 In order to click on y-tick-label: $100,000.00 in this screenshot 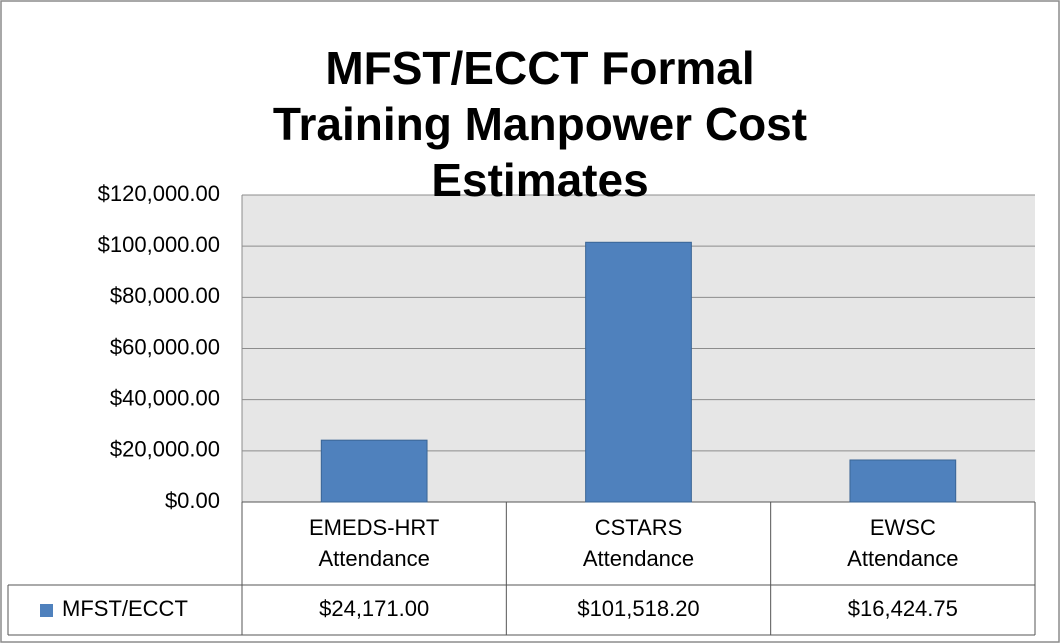, I will do `click(159, 244)`.